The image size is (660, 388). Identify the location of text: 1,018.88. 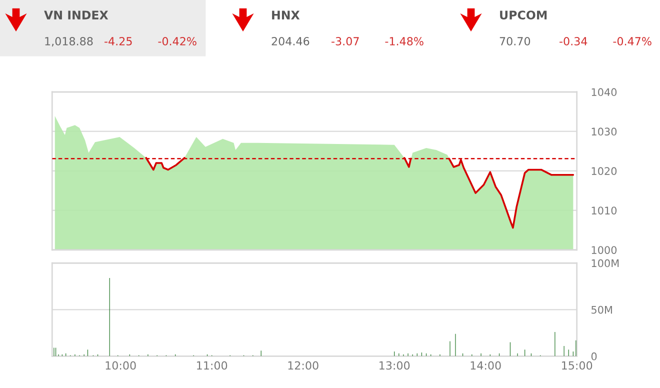
(69, 42).